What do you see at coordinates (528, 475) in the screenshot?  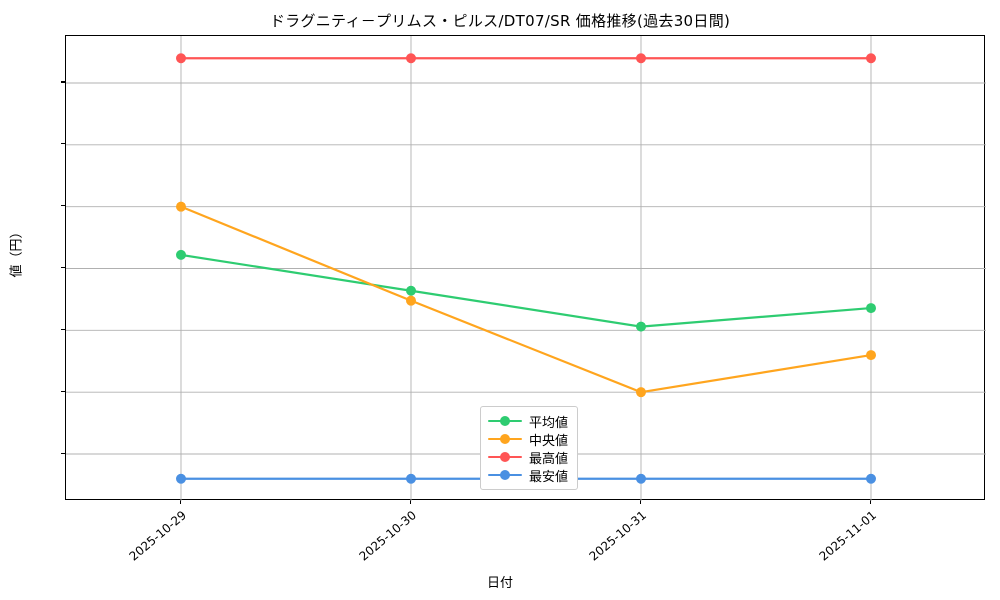 I see `legend-item: 最安値` at bounding box center [528, 475].